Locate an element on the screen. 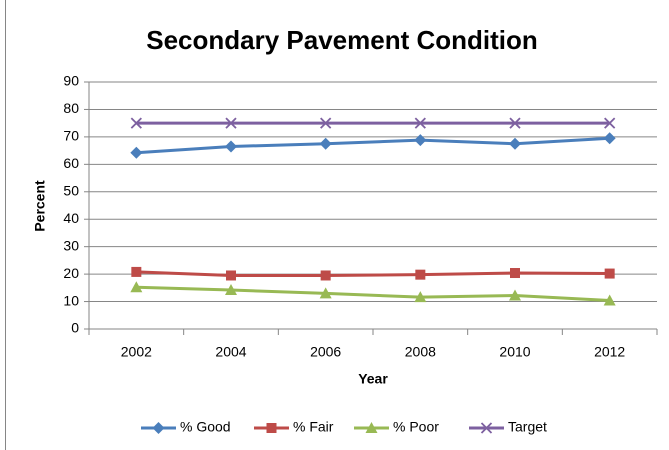 Image resolution: width=669 pixels, height=450 pixels. x-tick-label: 2008 is located at coordinates (420, 352).